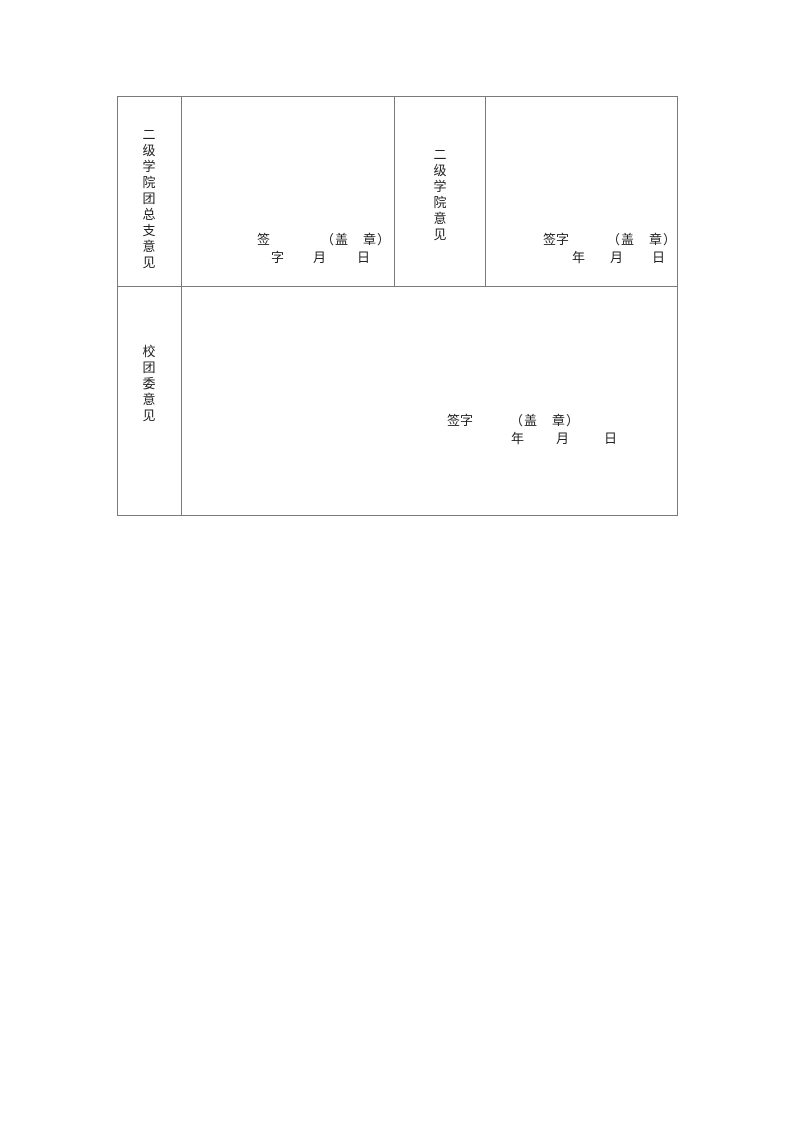 Image resolution: width=793 pixels, height=1122 pixels. Describe the element at coordinates (149, 384) in the screenshot. I see `school-league-label: 校团委意见` at that location.